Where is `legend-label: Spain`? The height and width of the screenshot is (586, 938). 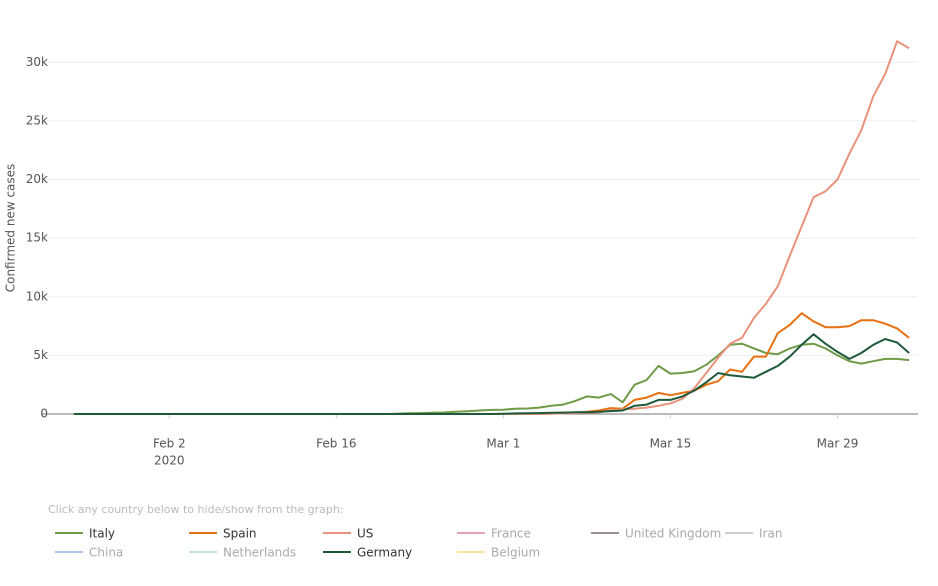
legend-label: Spain is located at coordinates (240, 534).